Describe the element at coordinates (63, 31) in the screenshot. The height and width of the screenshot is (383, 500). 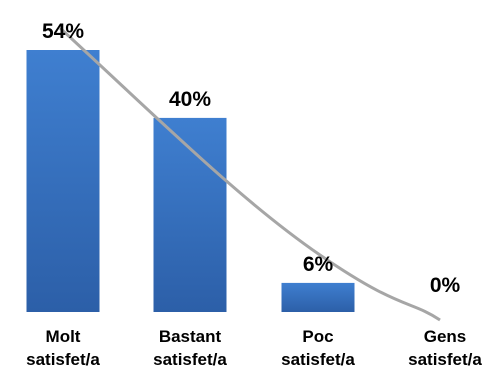
I see `data-label-0: 54%` at that location.